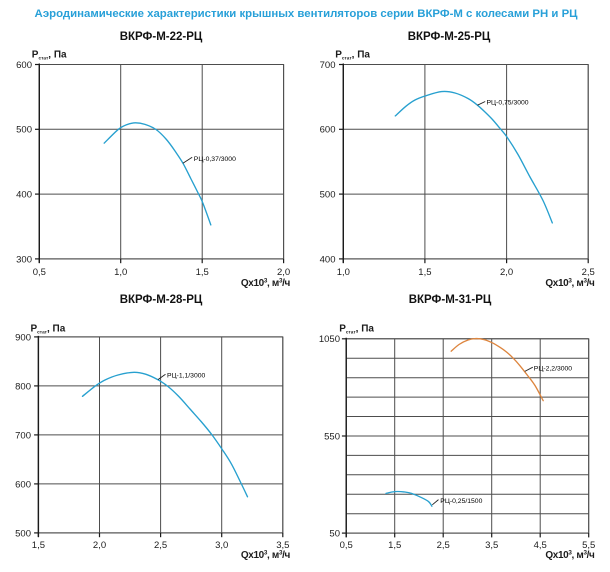 The image size is (610, 572). I want to click on svg-text: 3,0, so click(221, 545).